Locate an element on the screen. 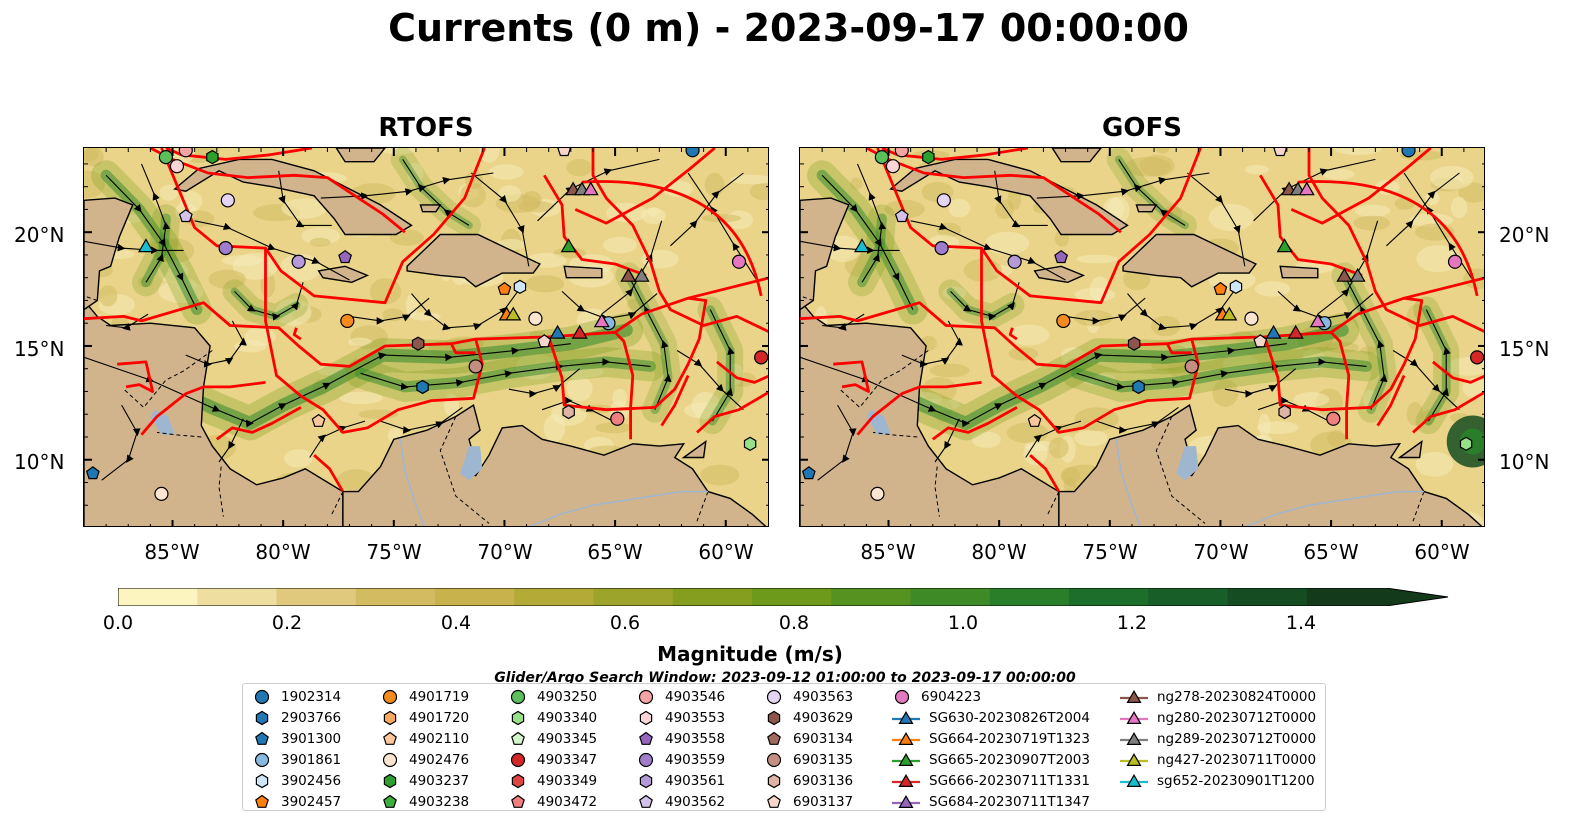 The height and width of the screenshot is (829, 1577). legend-item: 4903553 is located at coordinates (680, 717).